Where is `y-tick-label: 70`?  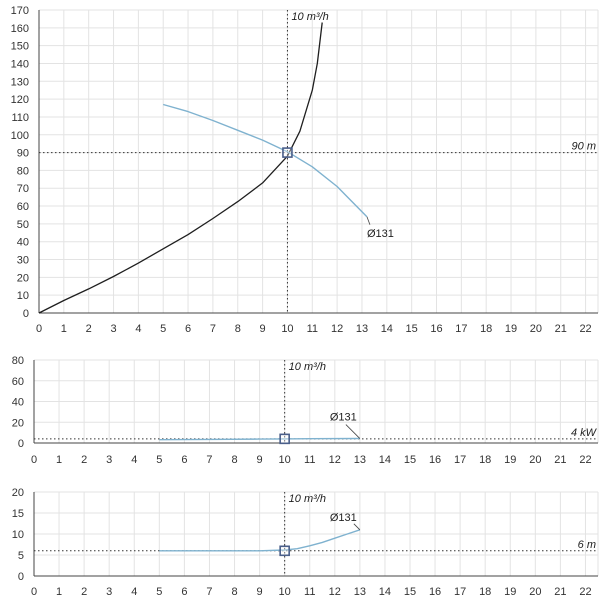
y-tick-label: 70 is located at coordinates (23, 189).